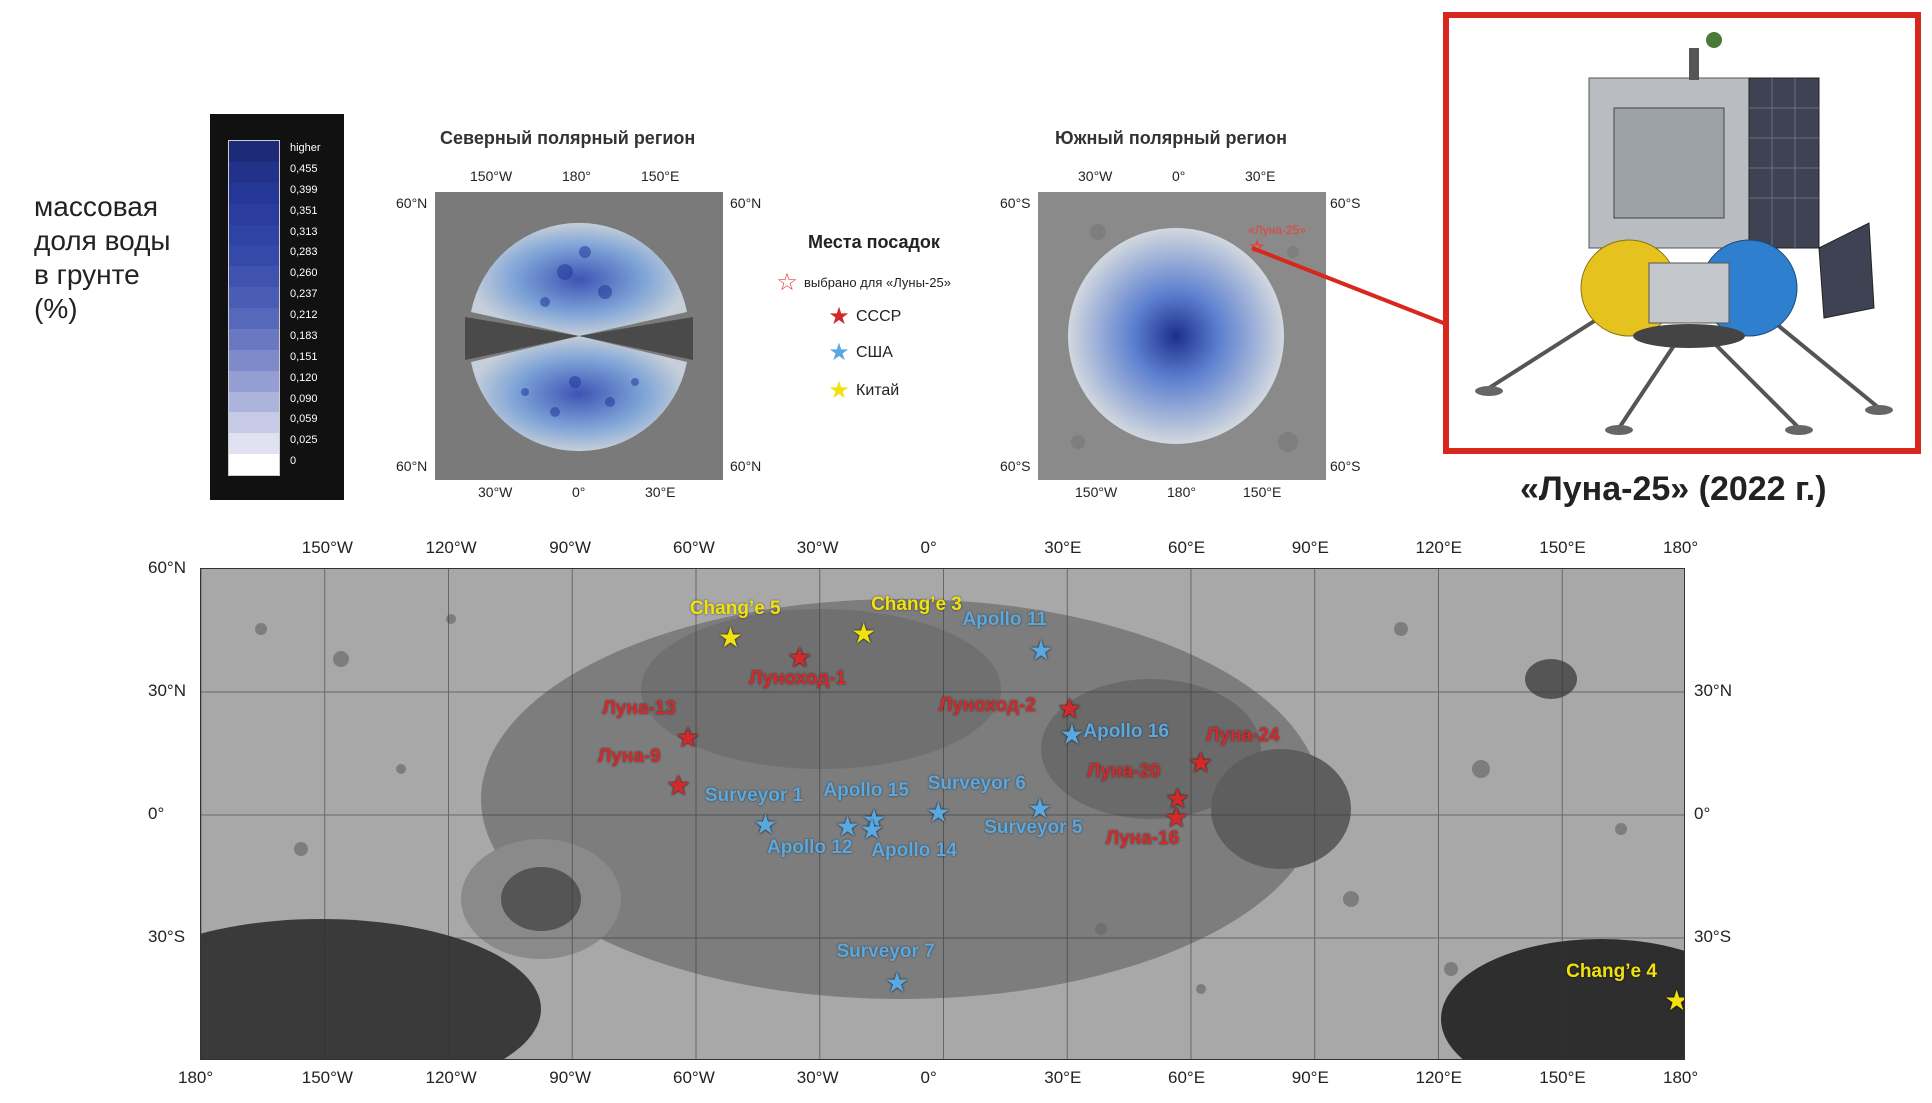 This screenshot has width=1932, height=1103. I want to click on landing-site-label: Луна-13, so click(639, 708).